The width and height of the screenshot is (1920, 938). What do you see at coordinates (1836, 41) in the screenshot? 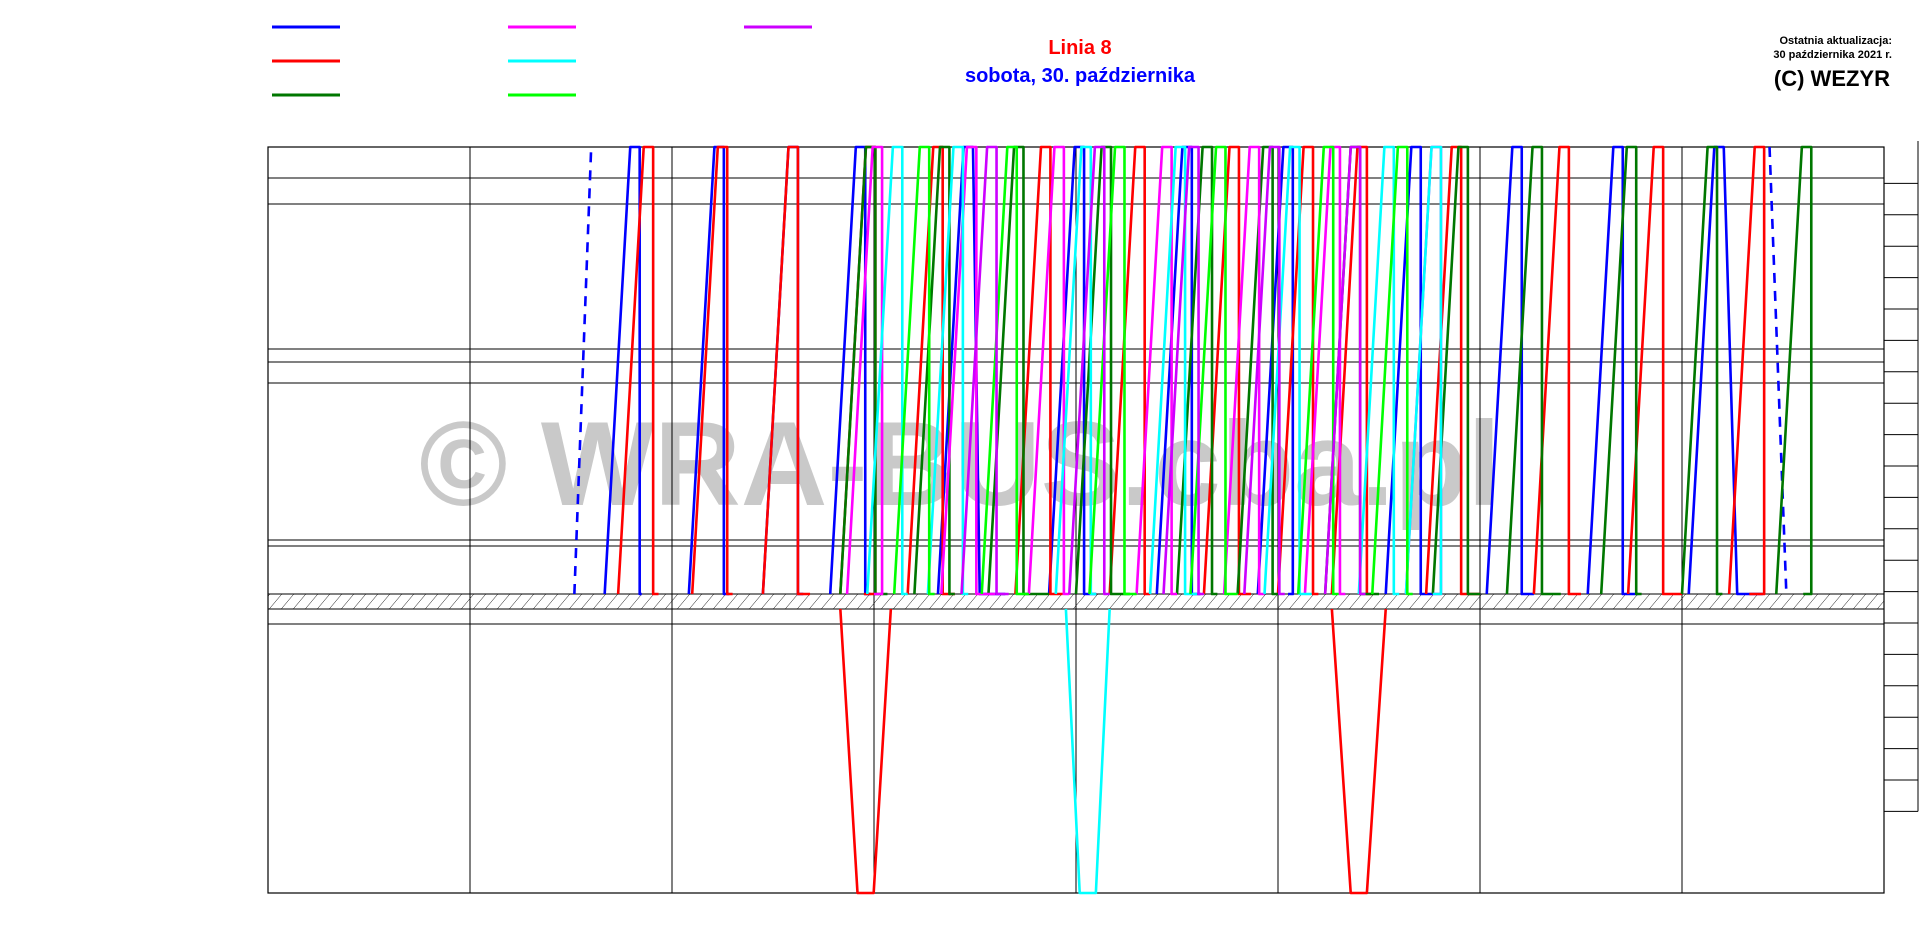
I see `update-label: Ostatnia aktualizacja:` at bounding box center [1836, 41].